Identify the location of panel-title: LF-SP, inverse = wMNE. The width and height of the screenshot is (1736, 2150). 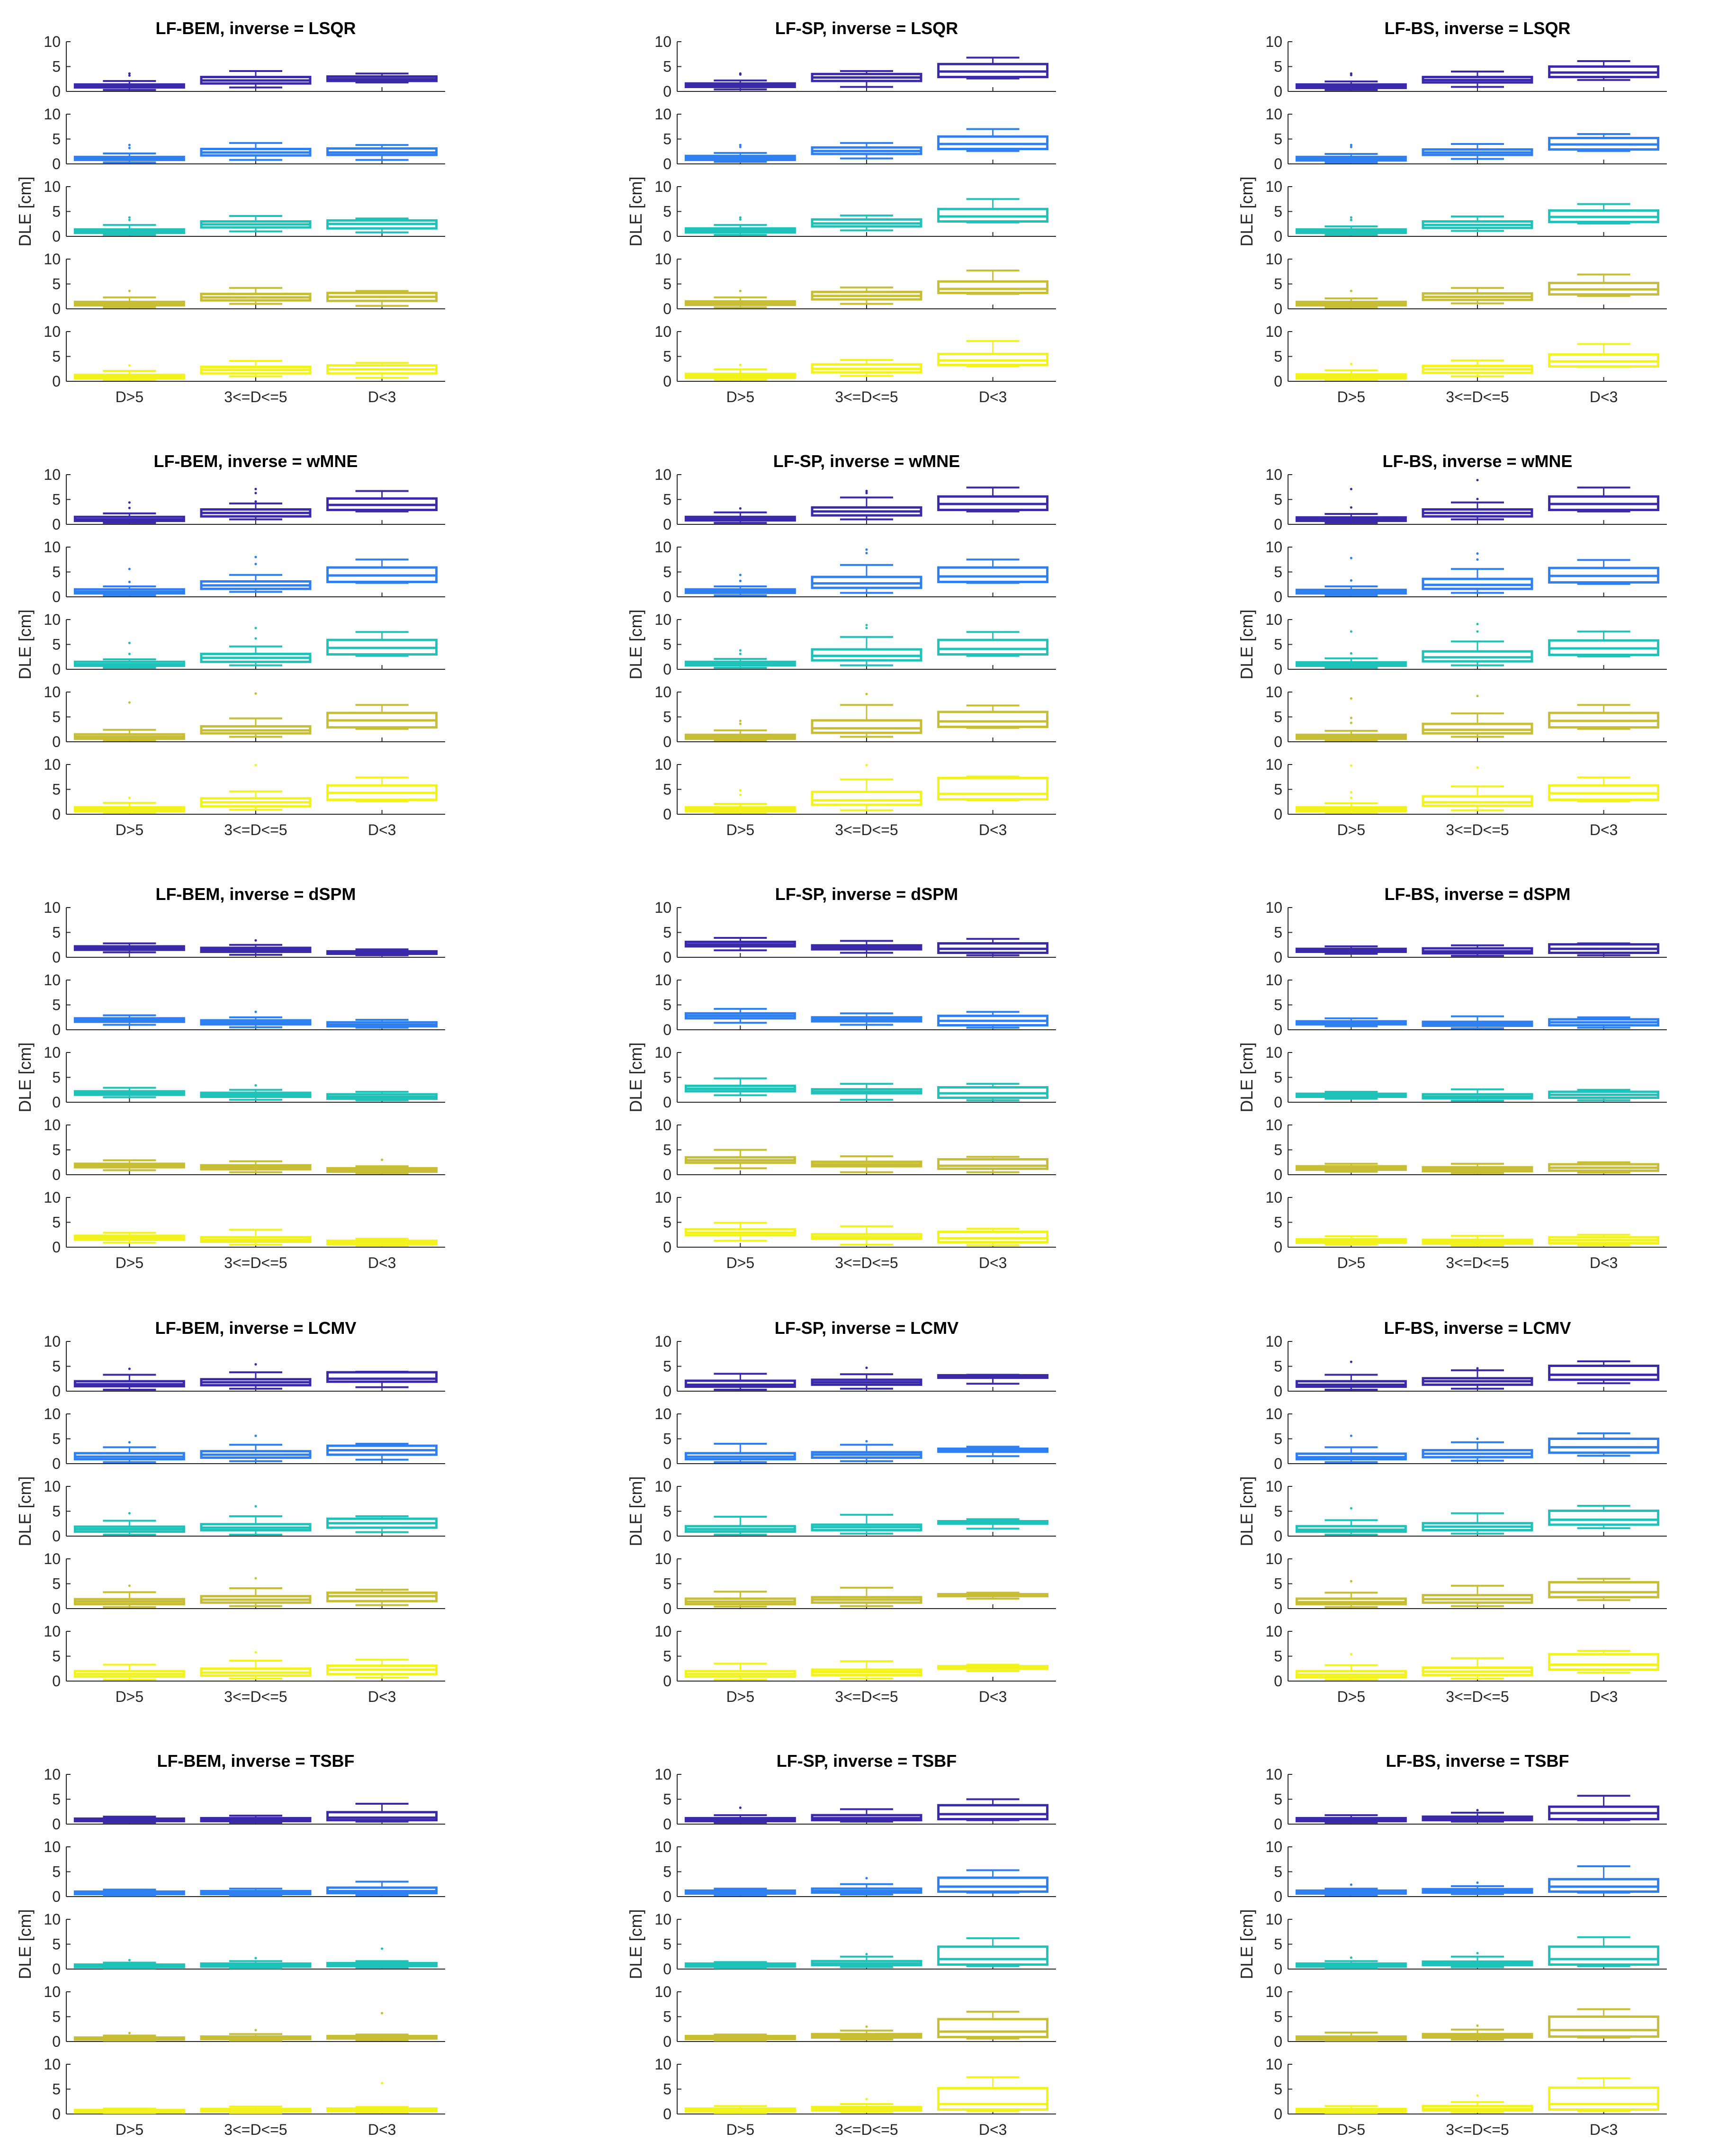
(866, 461).